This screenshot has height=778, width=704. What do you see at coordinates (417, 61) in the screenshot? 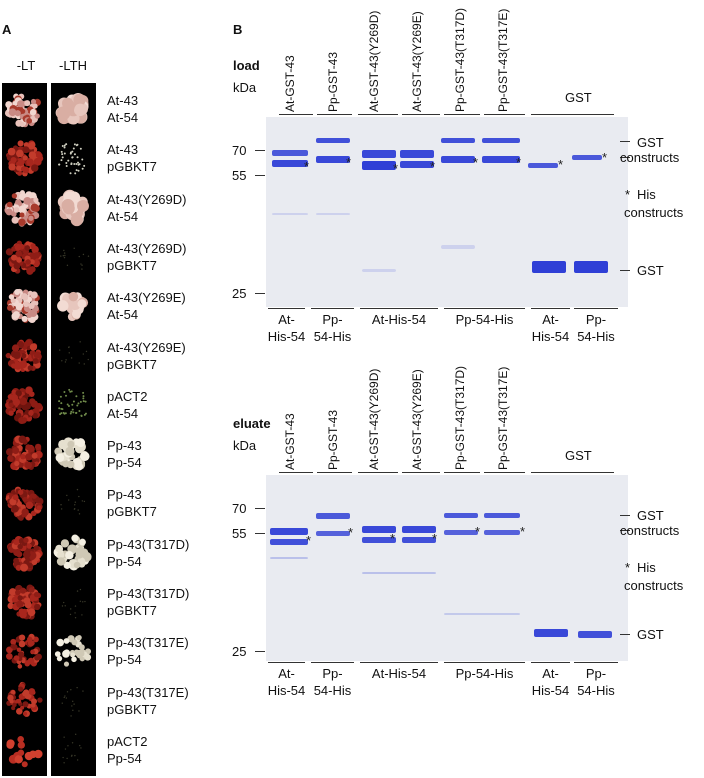
I see `lane-label: At-GST-43(Y269E)` at bounding box center [417, 61].